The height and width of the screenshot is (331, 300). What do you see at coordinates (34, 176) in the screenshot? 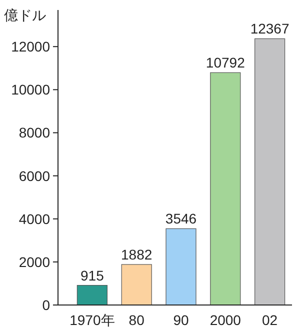
I see `y-tick-label: 6000` at bounding box center [34, 176].